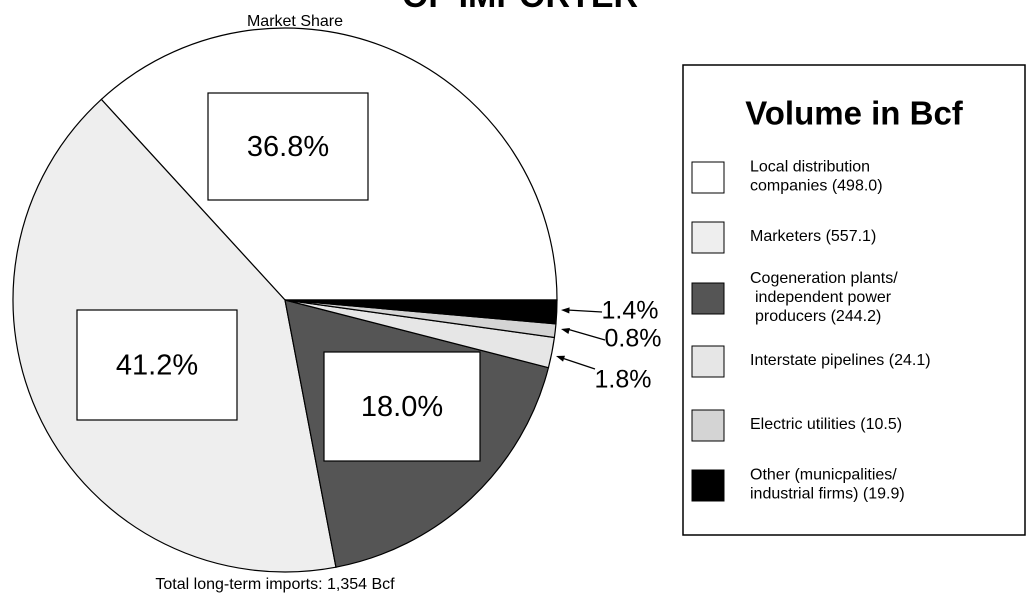 The image size is (1033, 600). I want to click on legend-label: Marketers (557.1), so click(813, 236).